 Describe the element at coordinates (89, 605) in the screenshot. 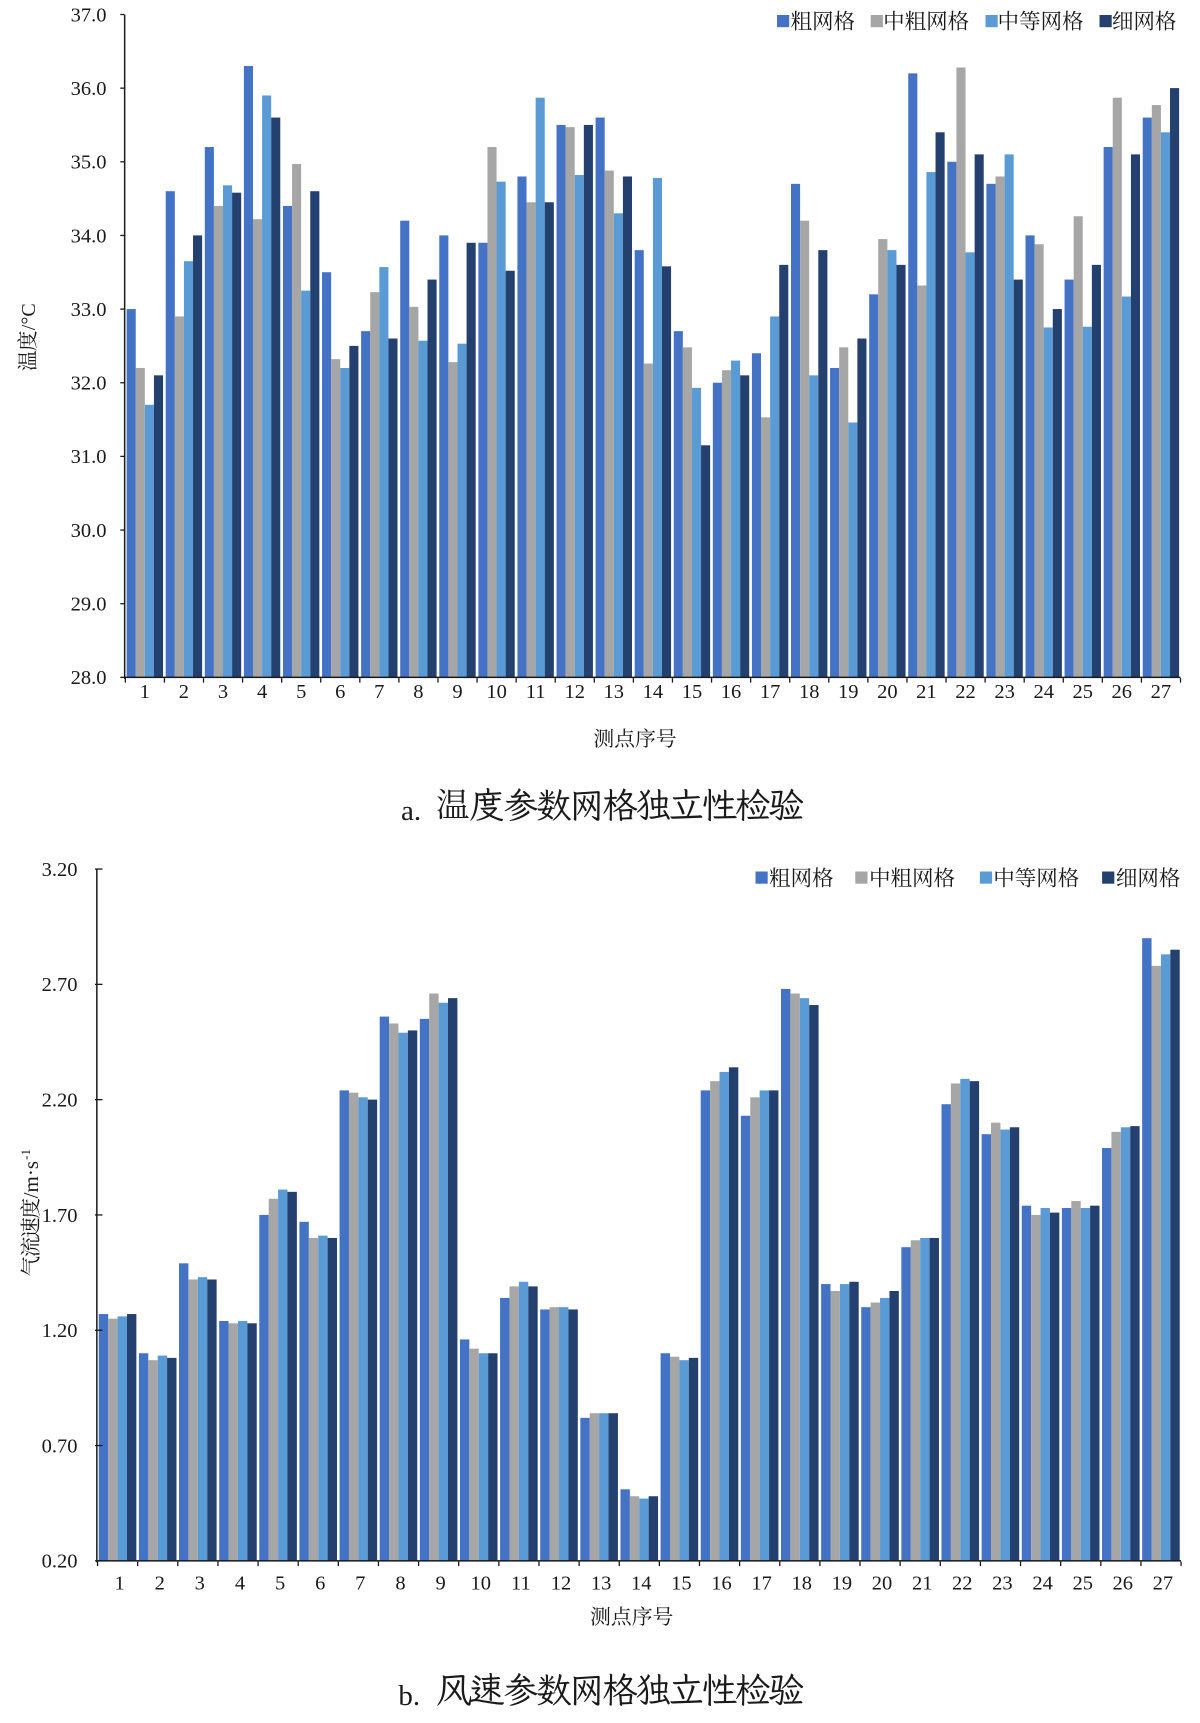

I see `svg-text: 29.0` at that location.